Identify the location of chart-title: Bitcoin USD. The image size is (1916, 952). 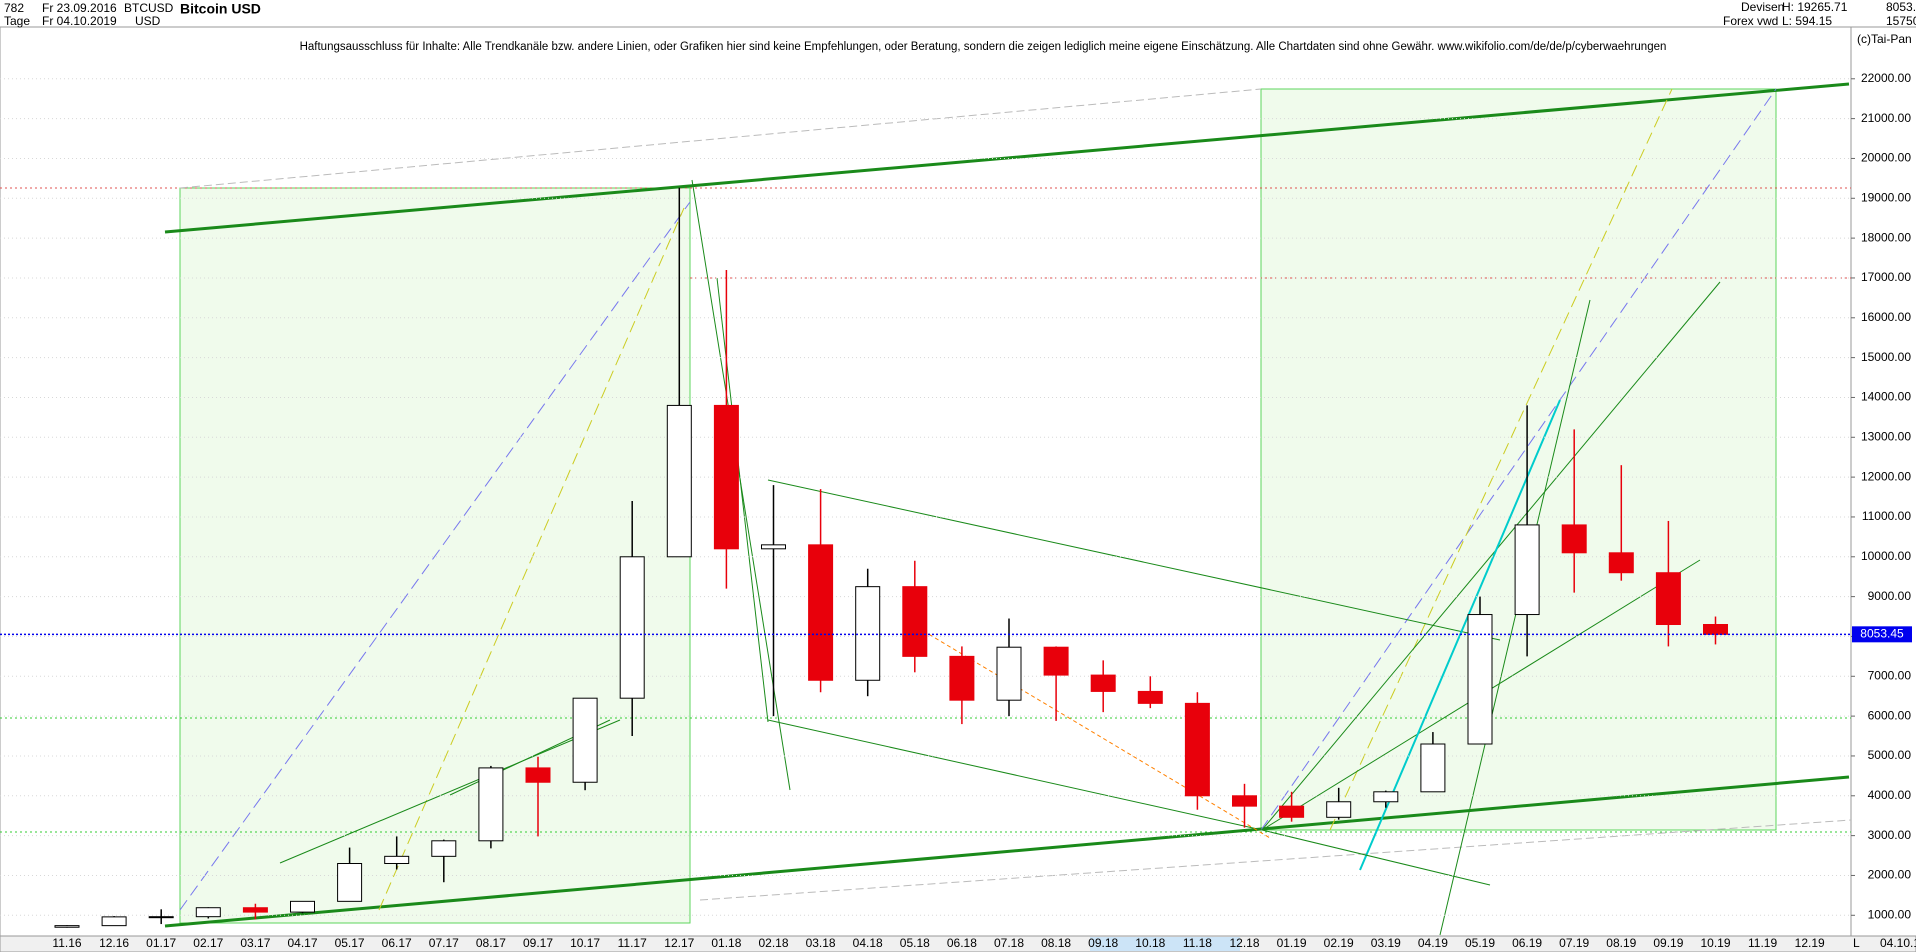
(220, 9).